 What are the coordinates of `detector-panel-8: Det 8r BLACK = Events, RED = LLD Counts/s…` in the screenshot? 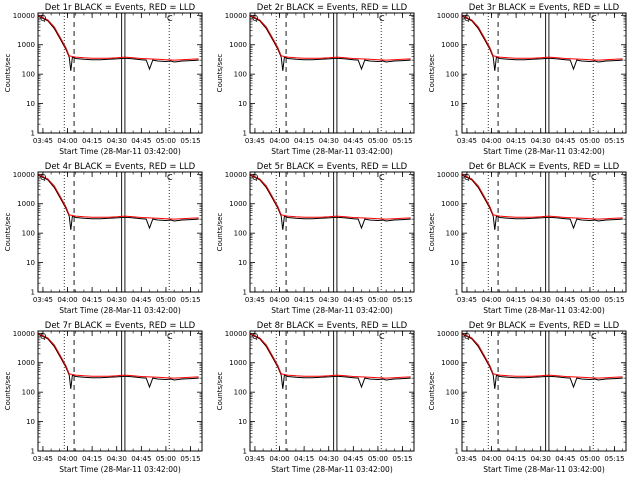 It's located at (315, 397).